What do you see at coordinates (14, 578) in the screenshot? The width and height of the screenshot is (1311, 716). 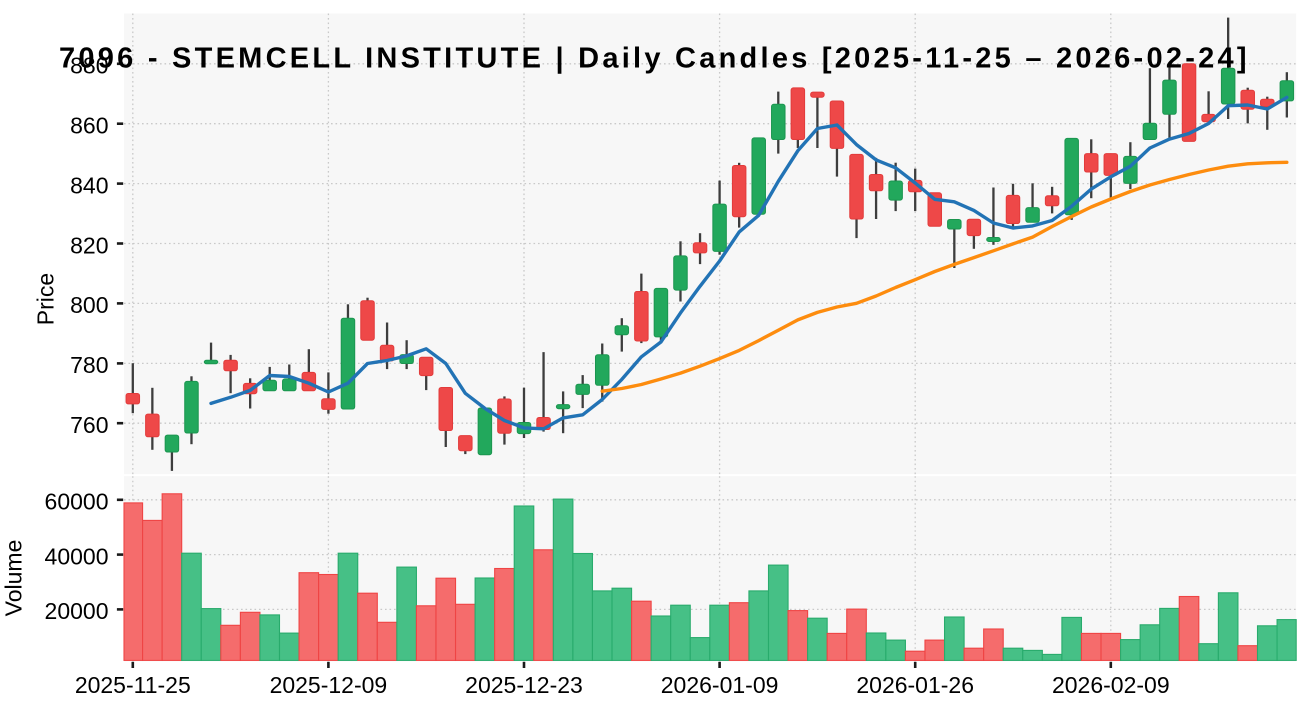 I see `svg-text: Volume` at bounding box center [14, 578].